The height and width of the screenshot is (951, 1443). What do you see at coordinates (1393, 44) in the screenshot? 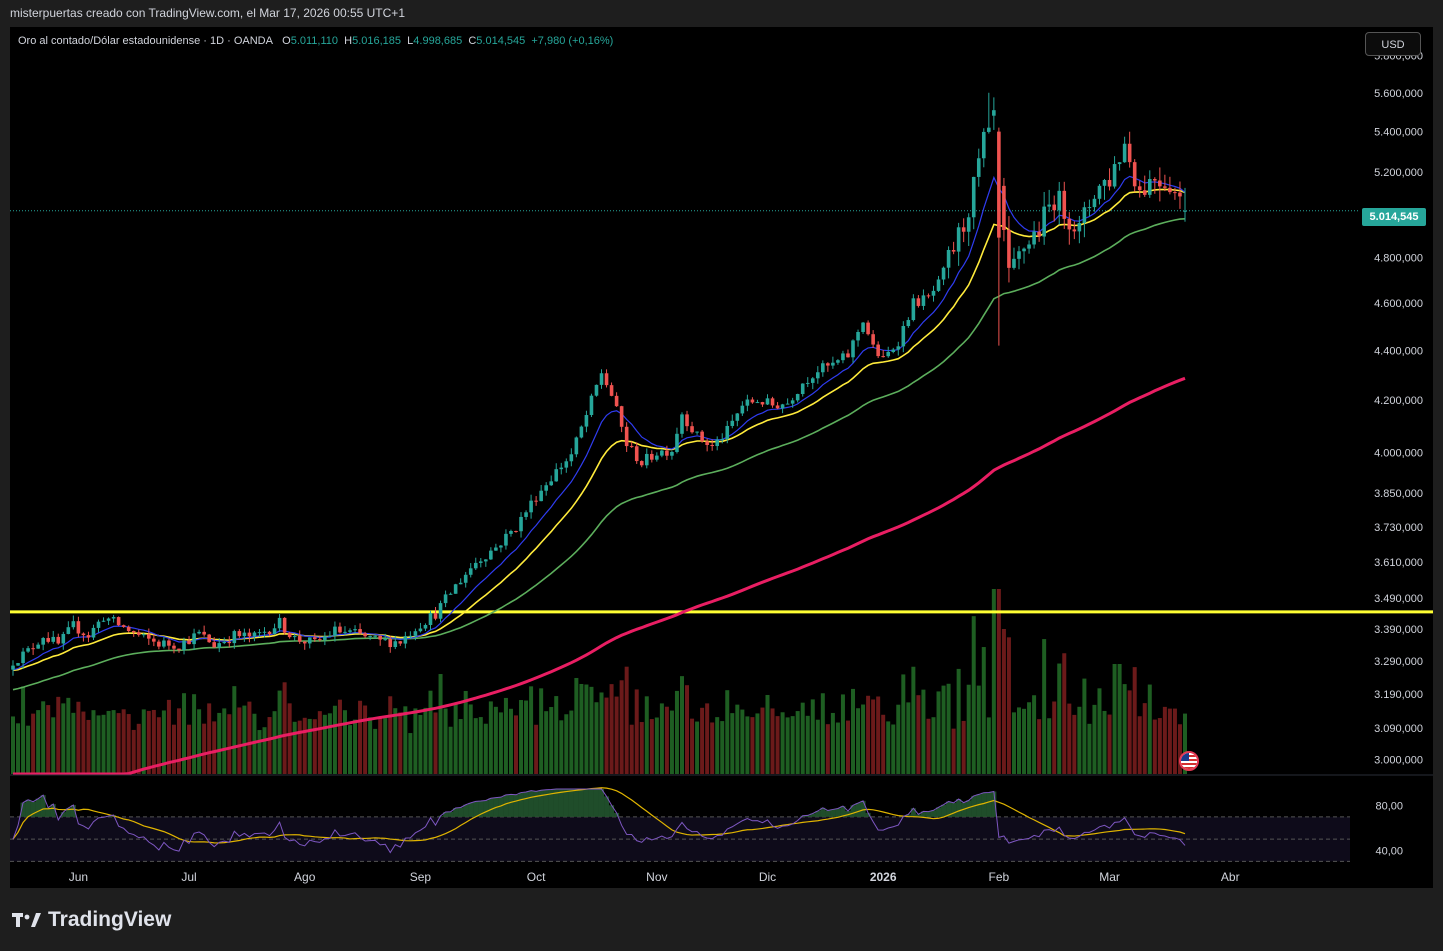
I see `currency-button: USD` at bounding box center [1393, 44].